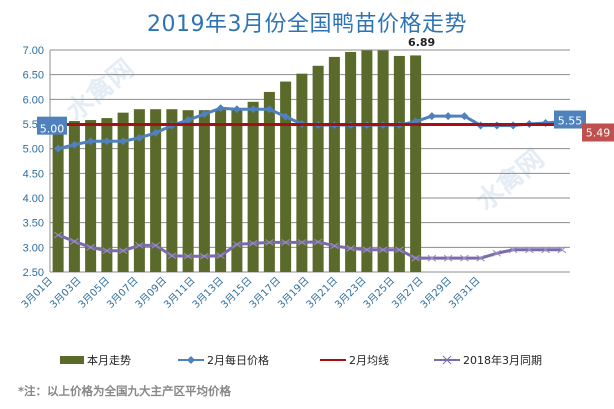  What do you see at coordinates (33, 51) in the screenshot?
I see `y-tick-label: 7.00` at bounding box center [33, 51].